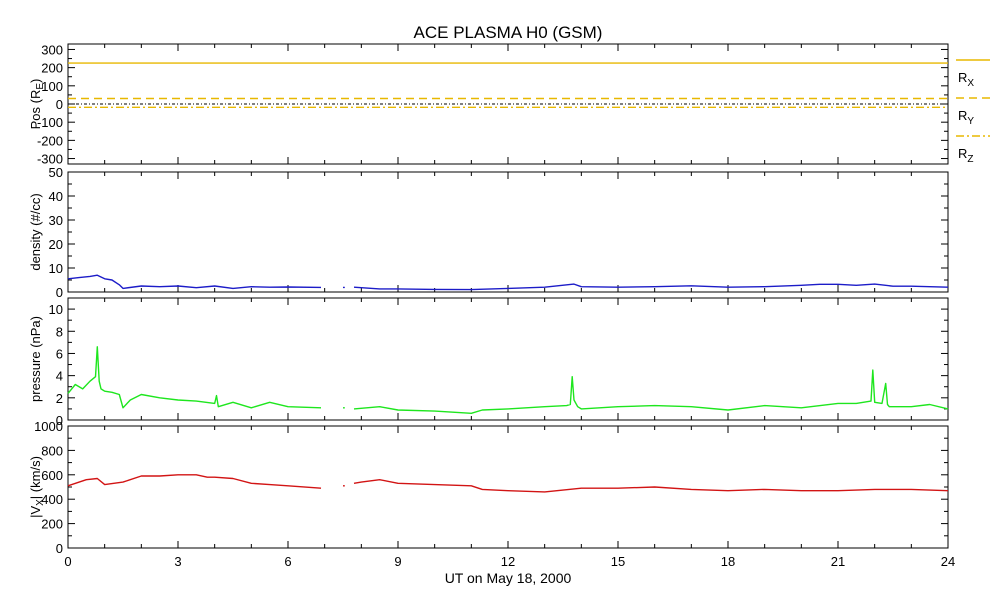  I want to click on density-ytick-label: 20, so click(56, 244).